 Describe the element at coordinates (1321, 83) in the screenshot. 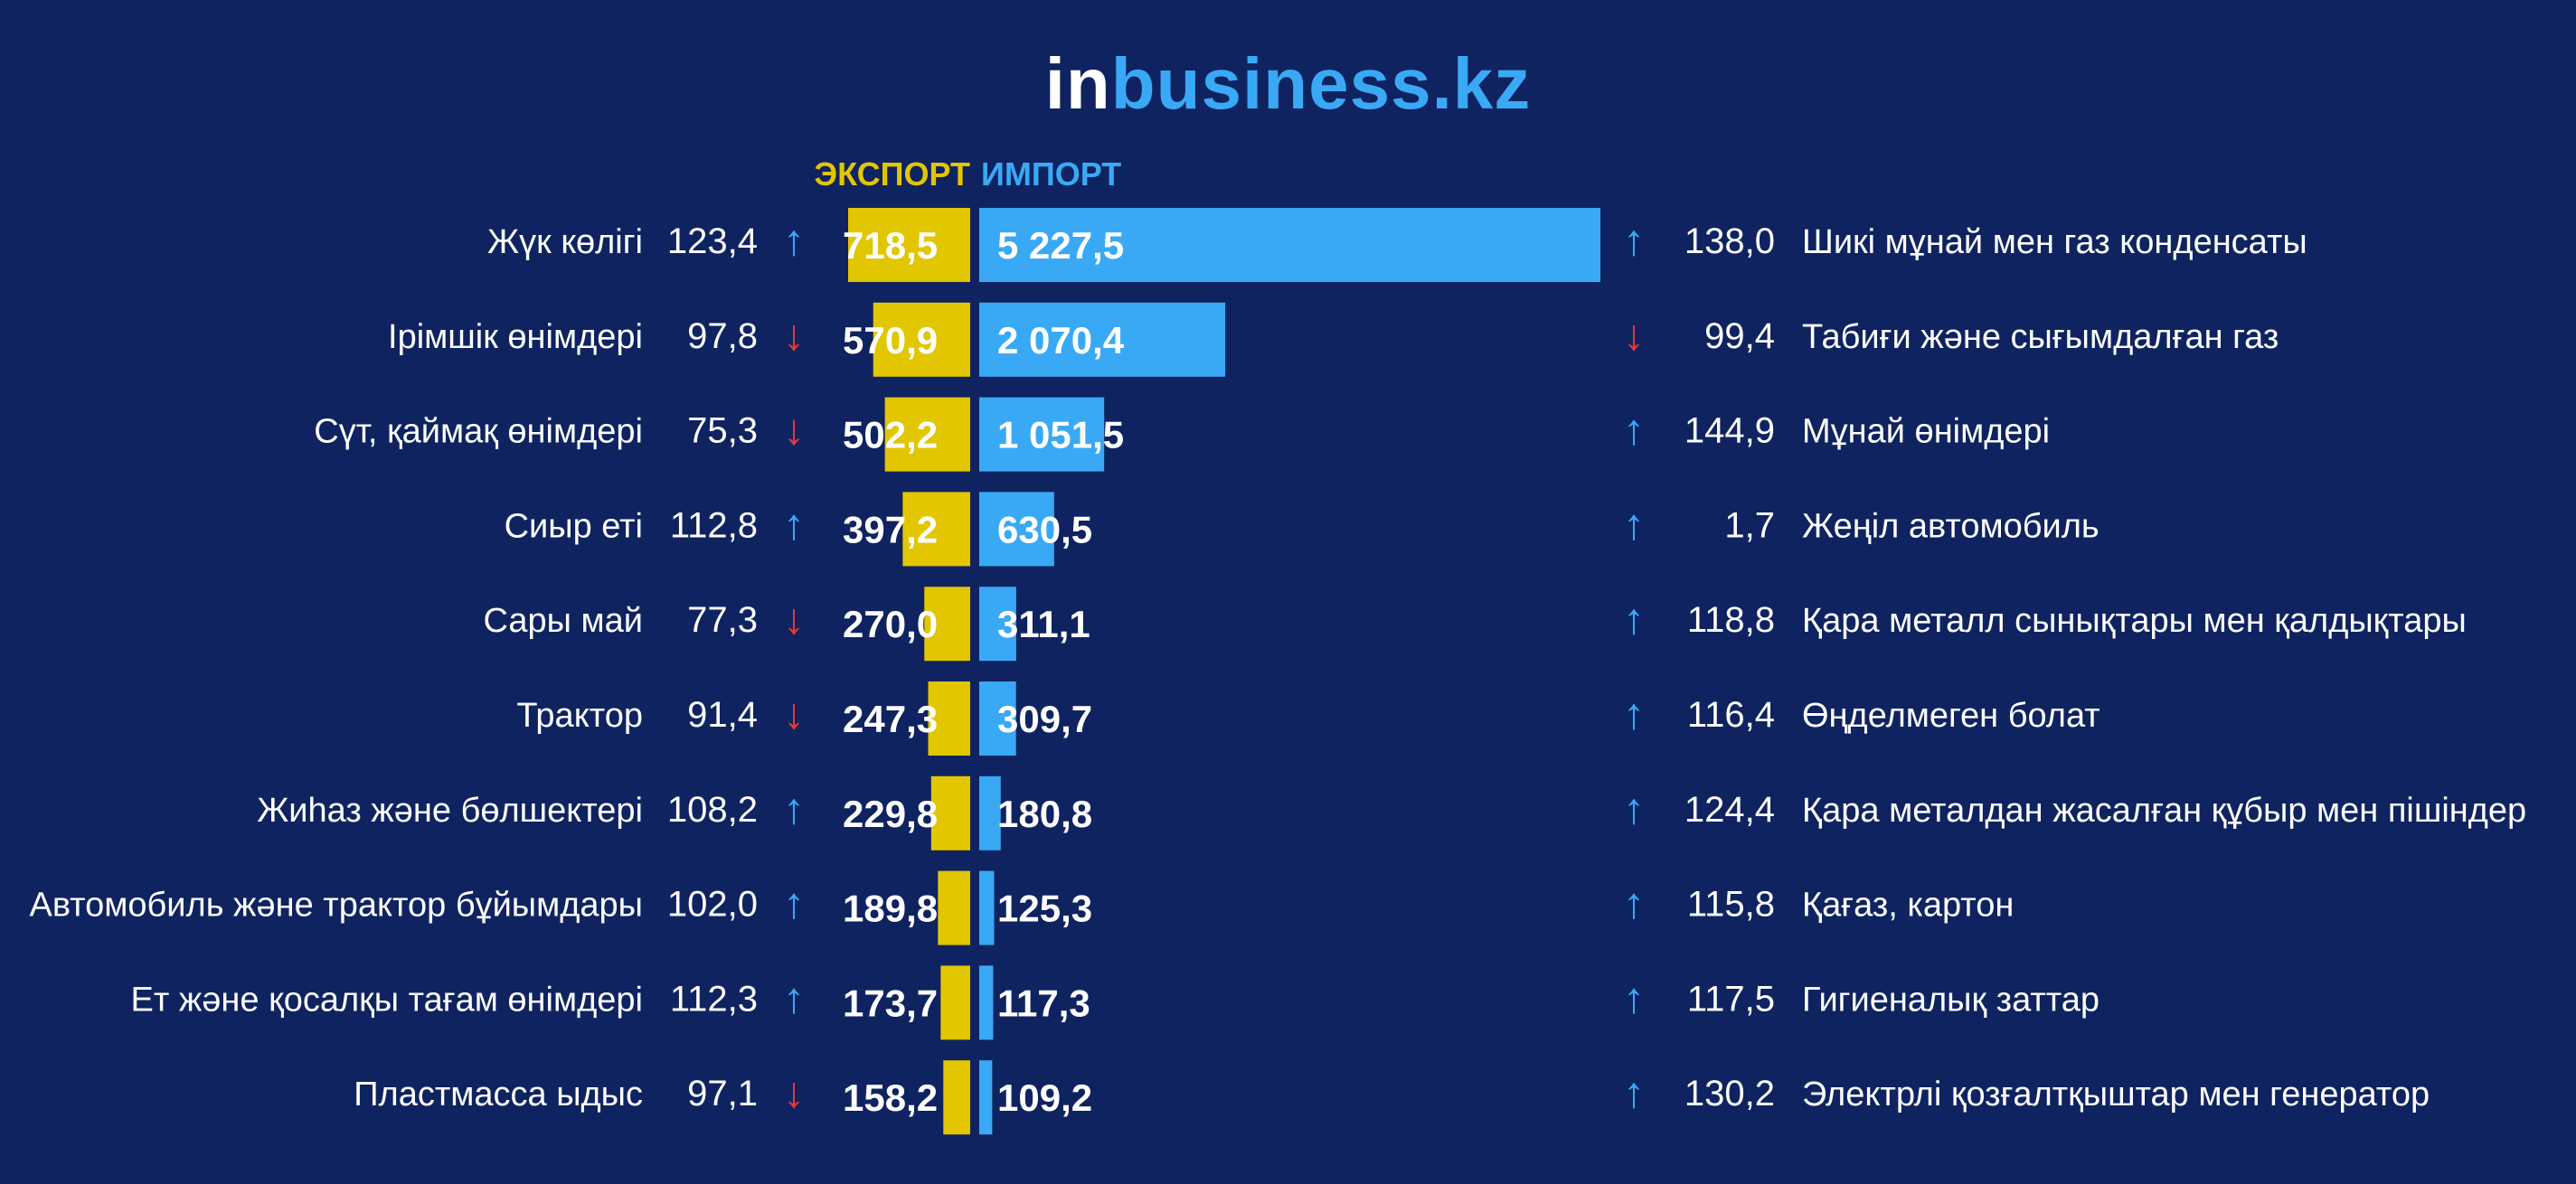

I see `logo-part-business: business.kz` at that location.